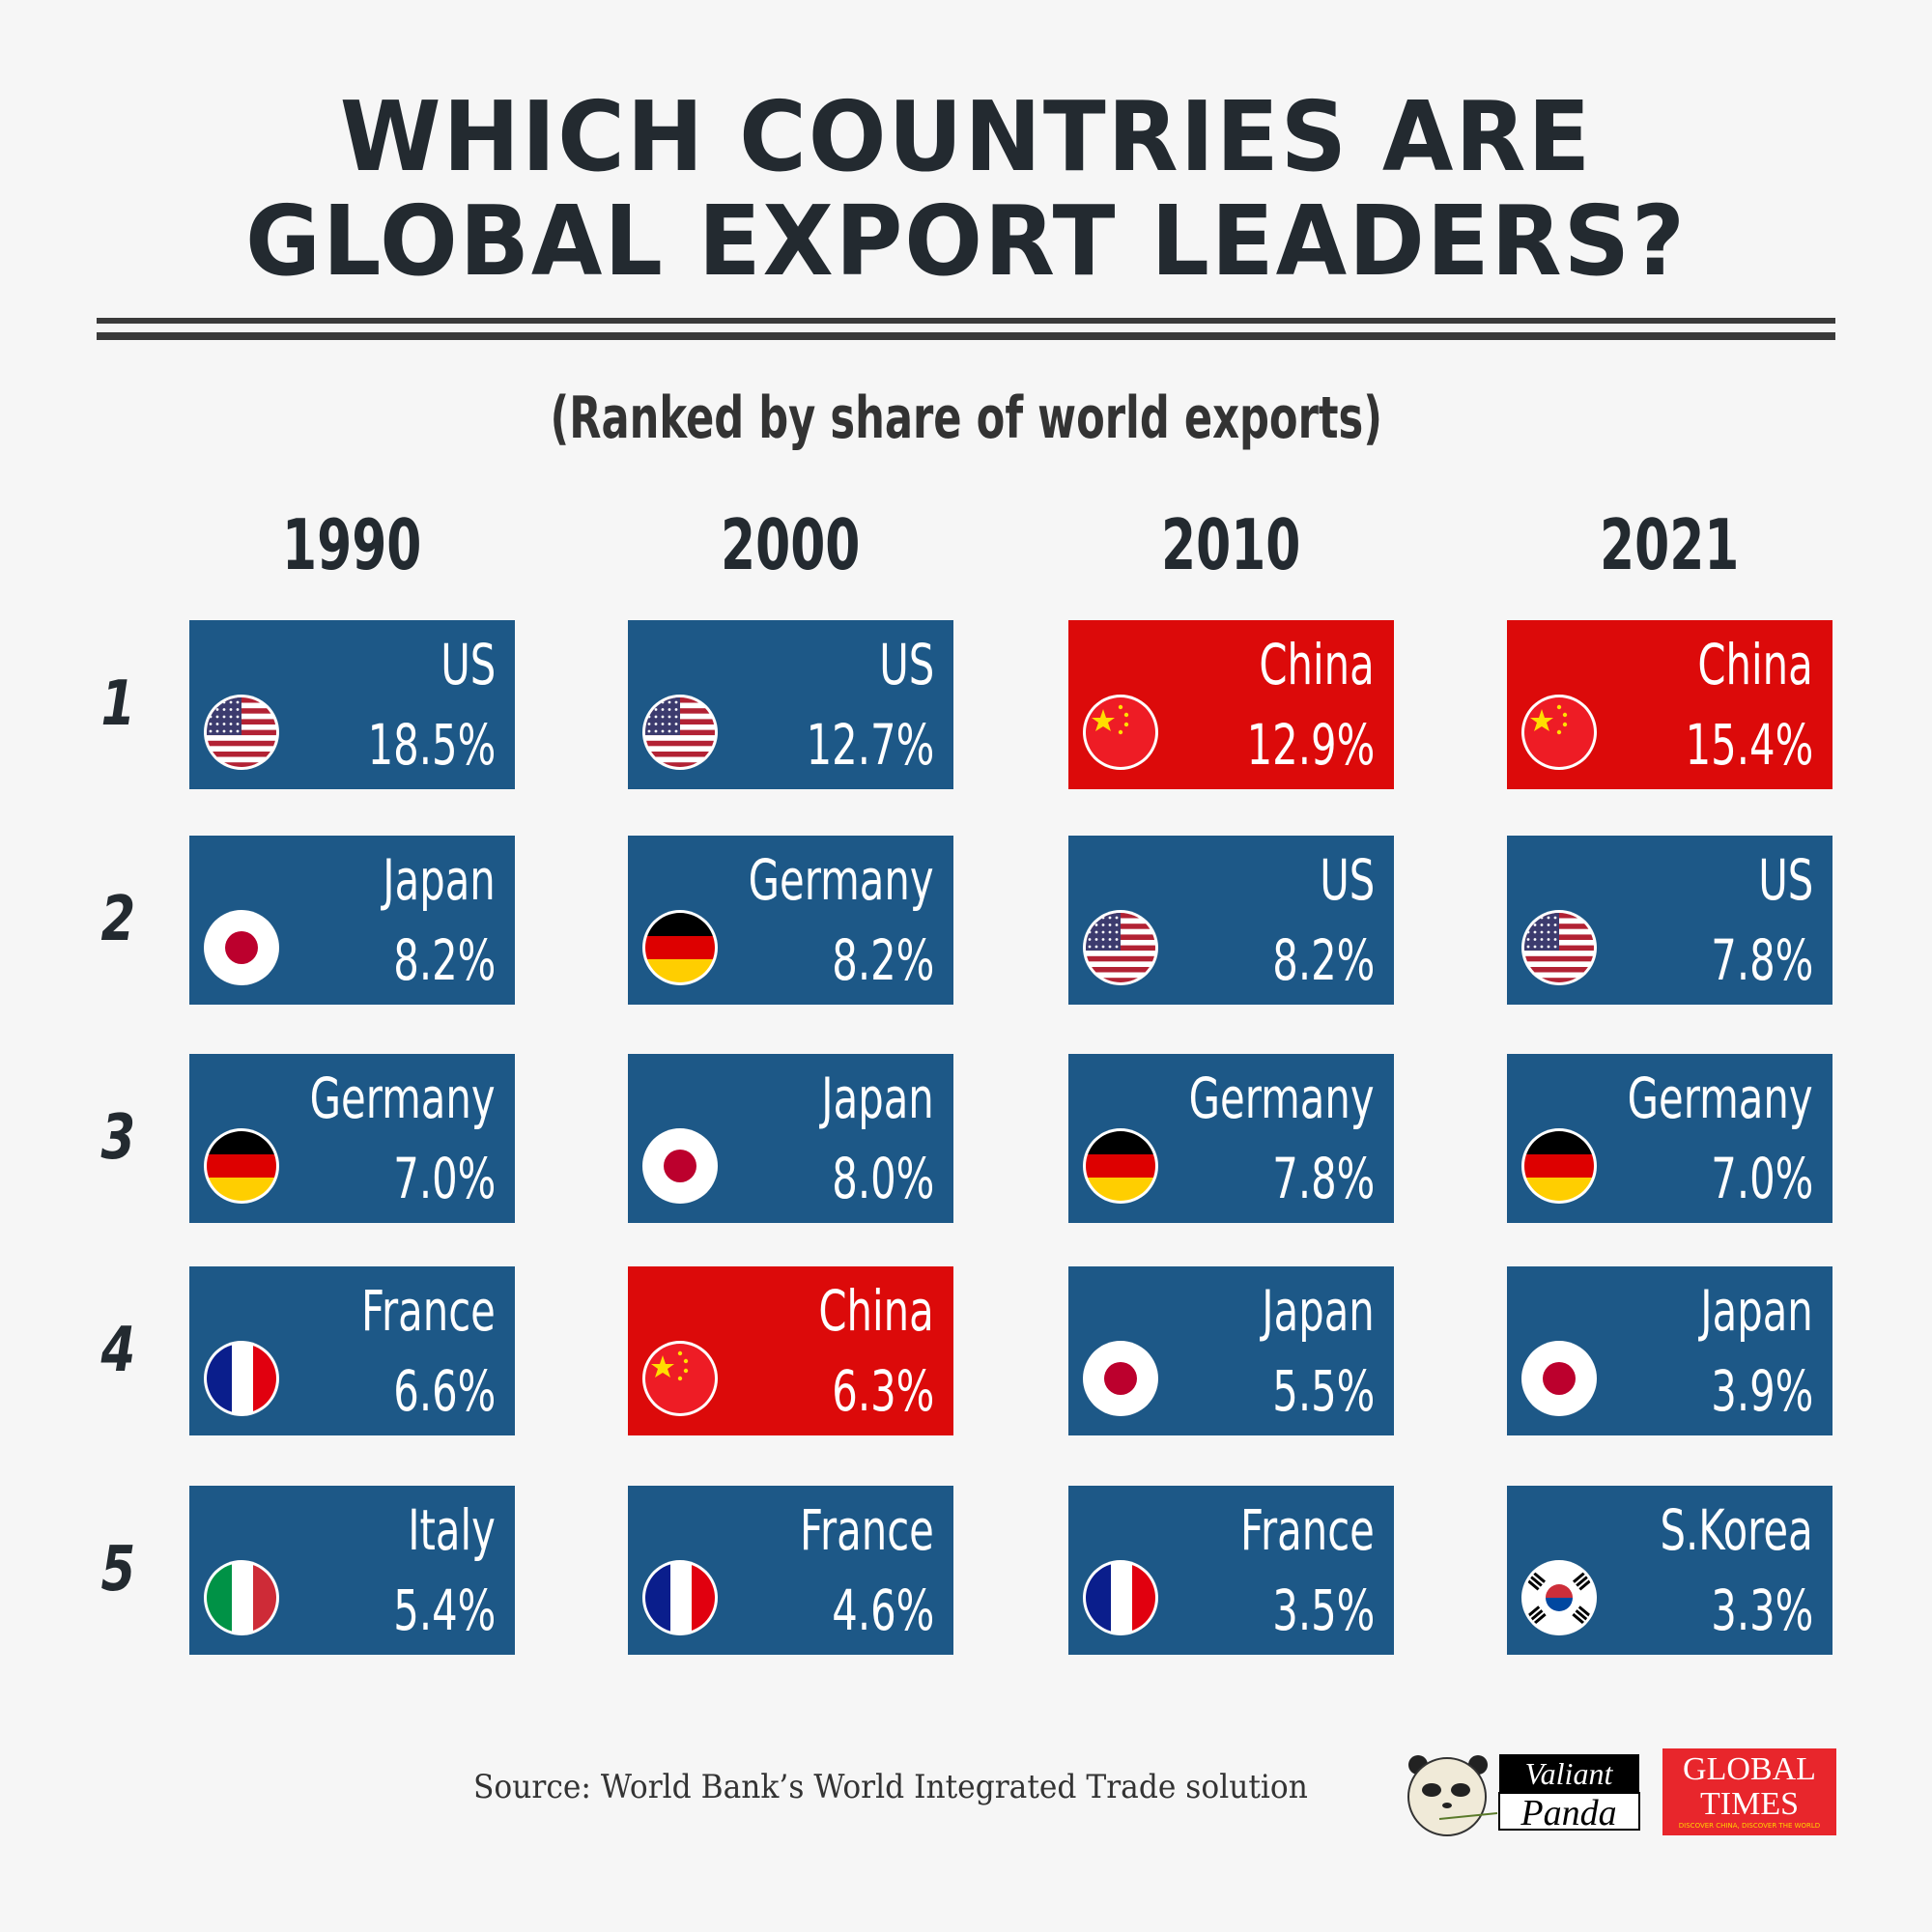  What do you see at coordinates (790, 704) in the screenshot?
I see `country-card: US 12.7%` at bounding box center [790, 704].